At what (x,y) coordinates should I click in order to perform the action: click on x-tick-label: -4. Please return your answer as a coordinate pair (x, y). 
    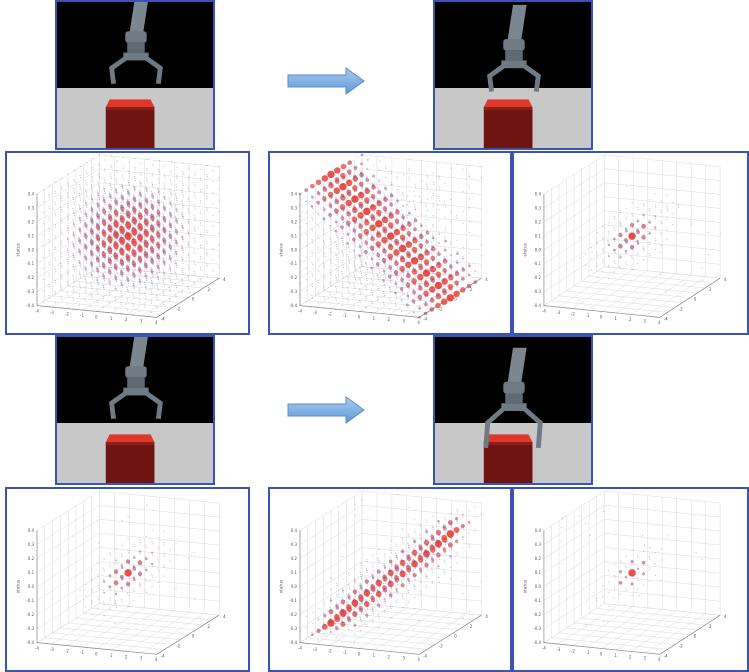
    Looking at the image, I should click on (37, 310).